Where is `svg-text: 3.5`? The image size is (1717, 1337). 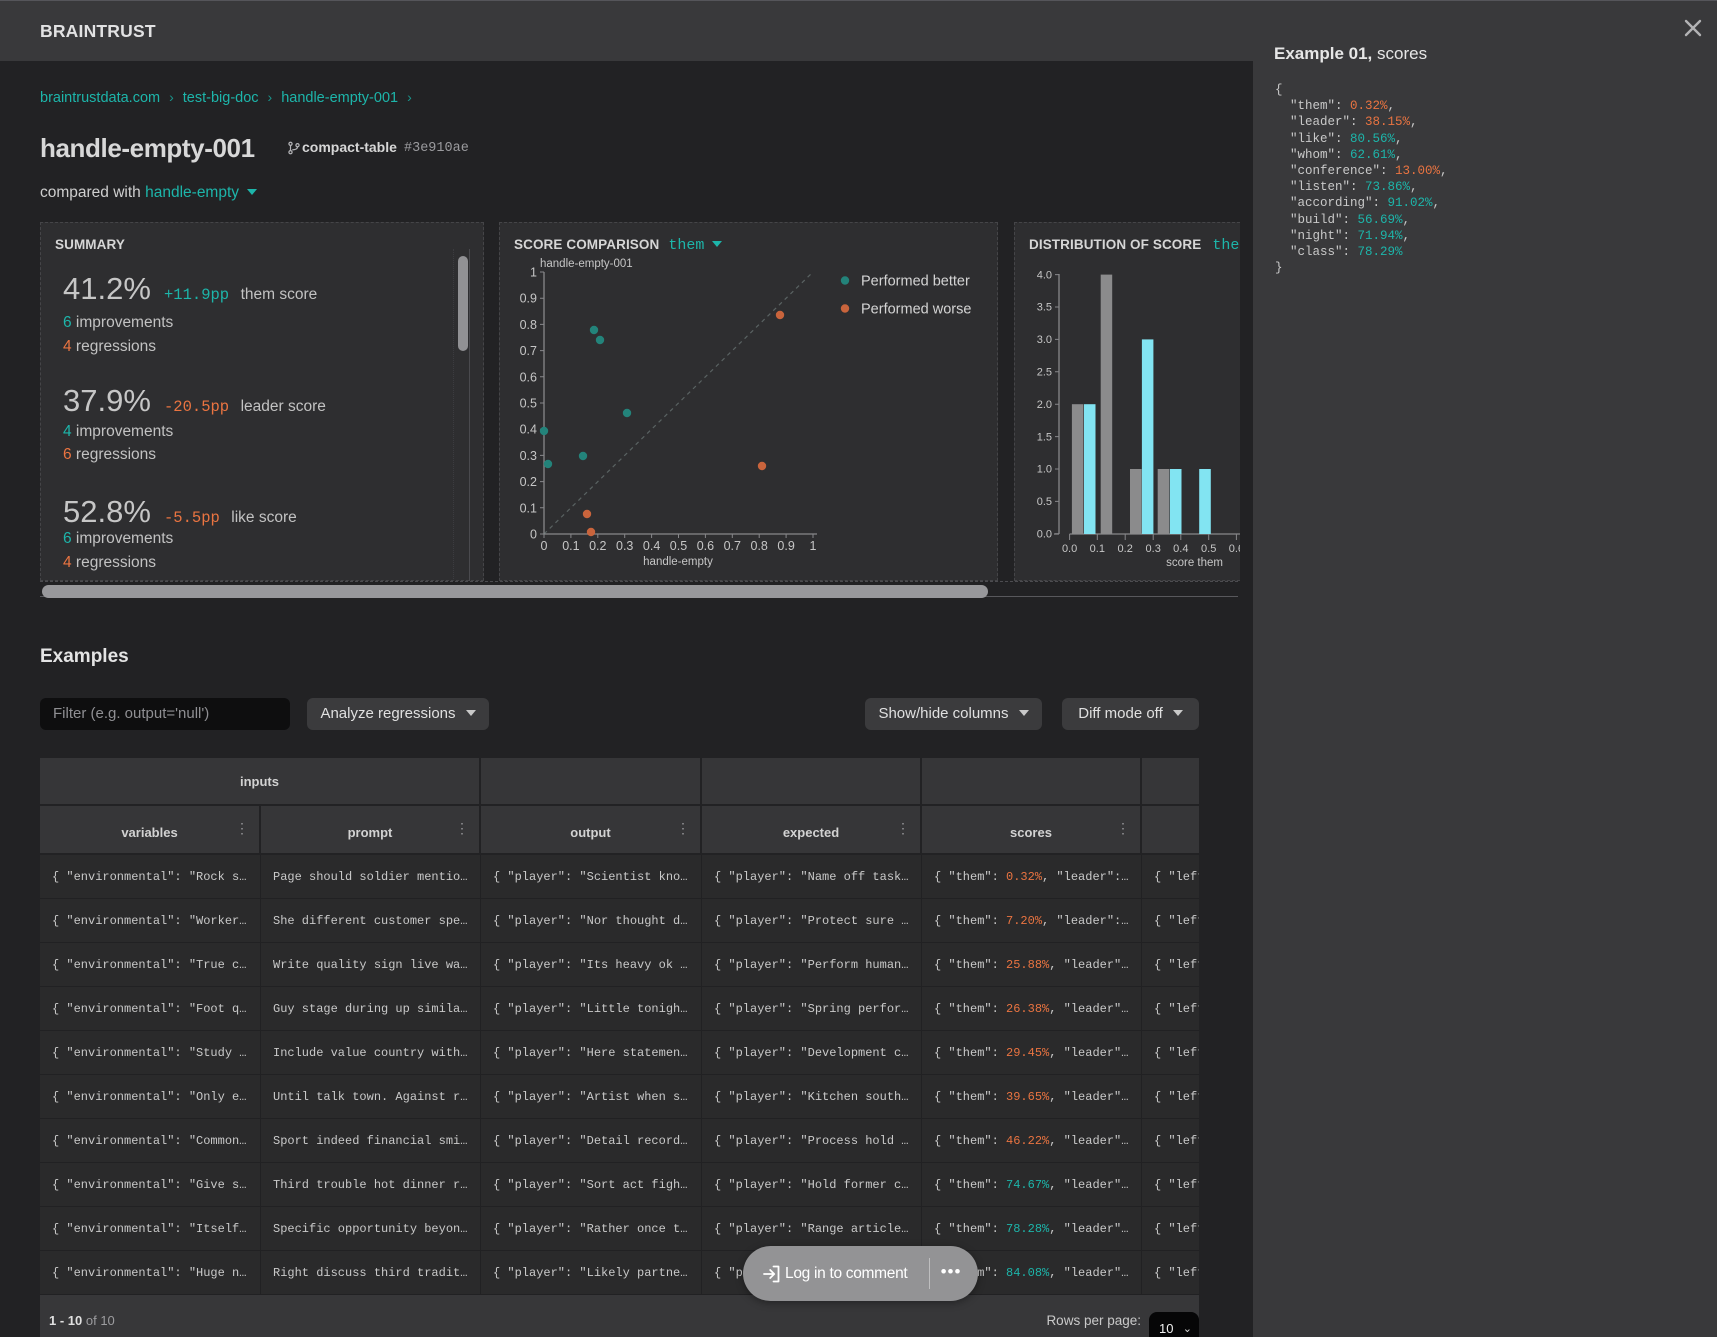
svg-text: 3.5 is located at coordinates (1044, 308).